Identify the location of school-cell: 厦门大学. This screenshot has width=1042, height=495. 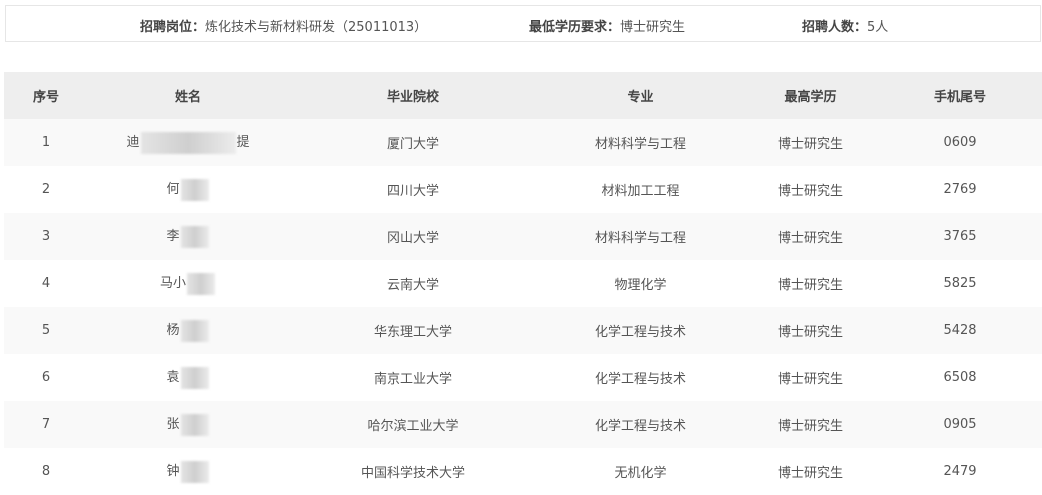
(413, 142).